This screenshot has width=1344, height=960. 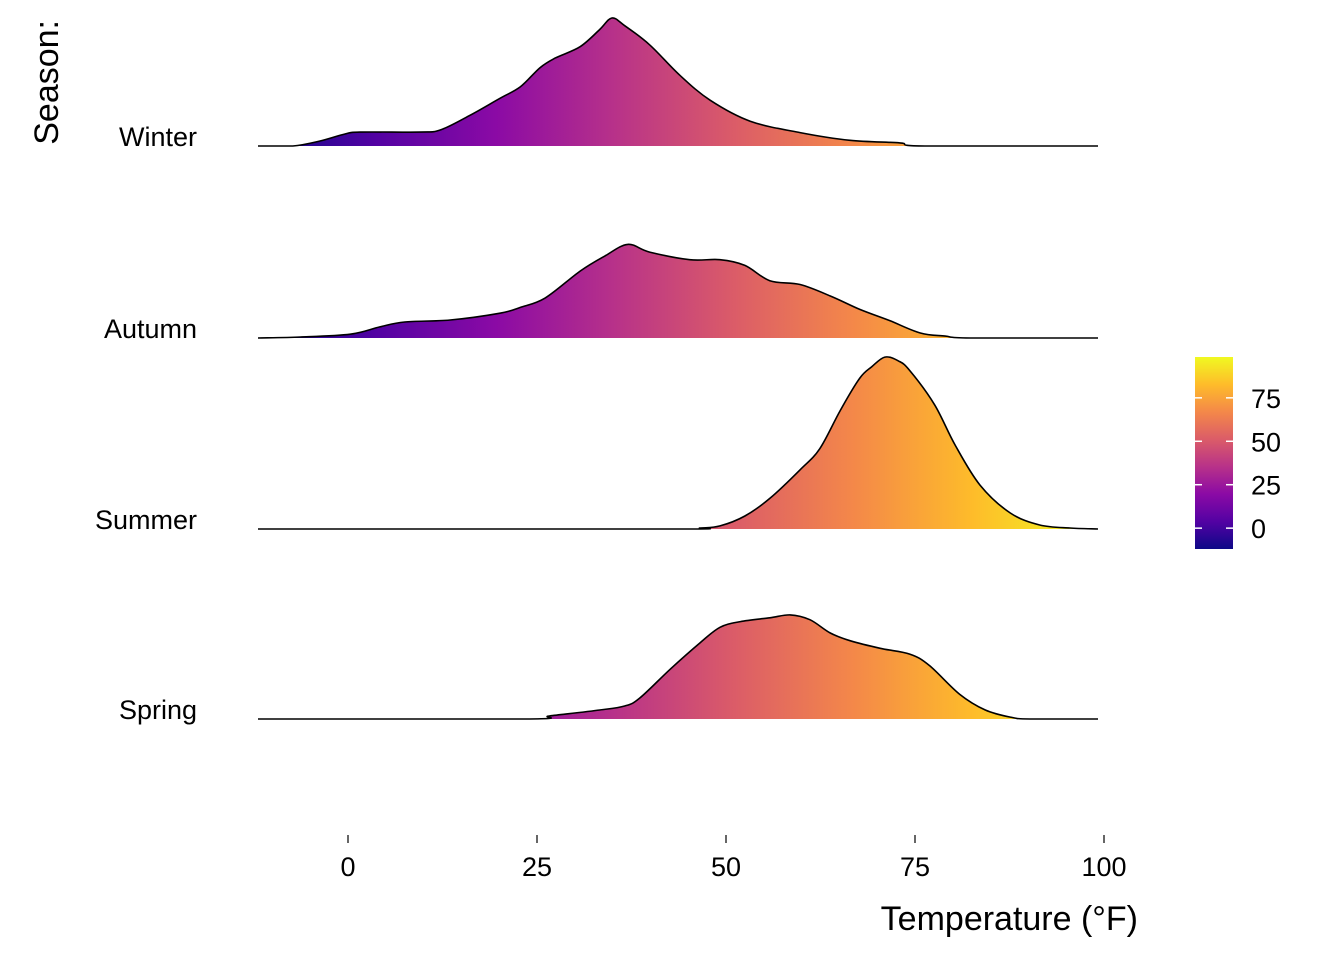 What do you see at coordinates (915, 867) in the screenshot?
I see `x-tick-label: 75` at bounding box center [915, 867].